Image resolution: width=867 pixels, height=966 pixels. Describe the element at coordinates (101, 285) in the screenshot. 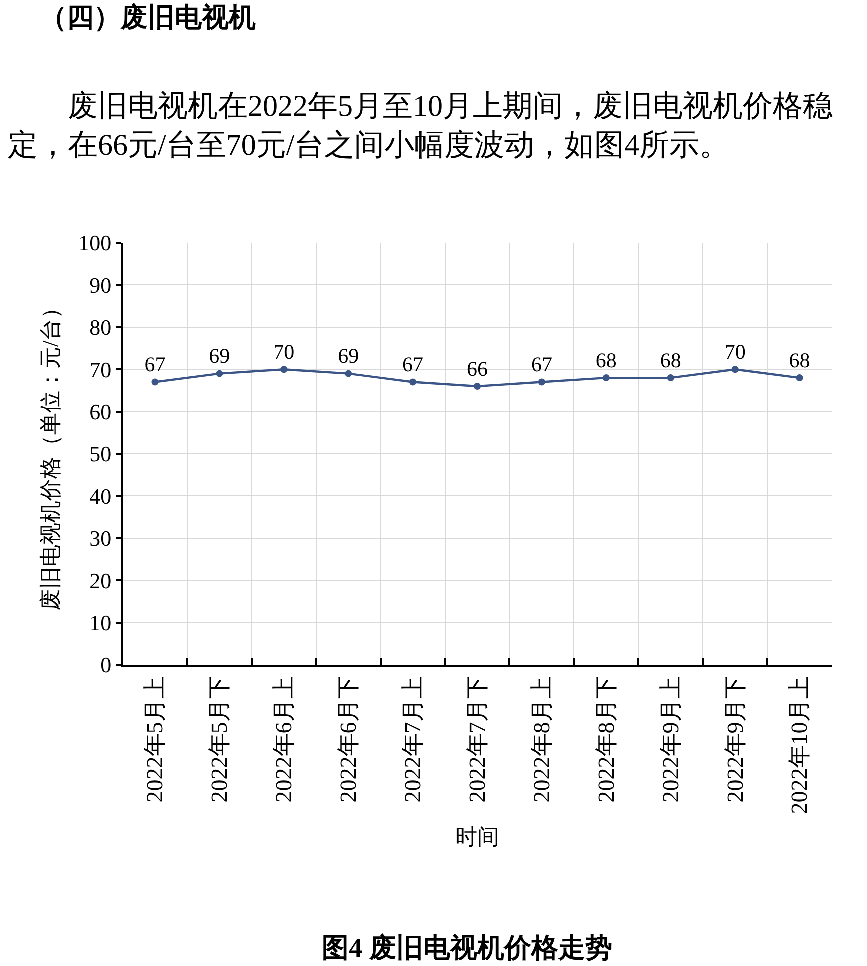

I see `y-tick-label: 90` at that location.